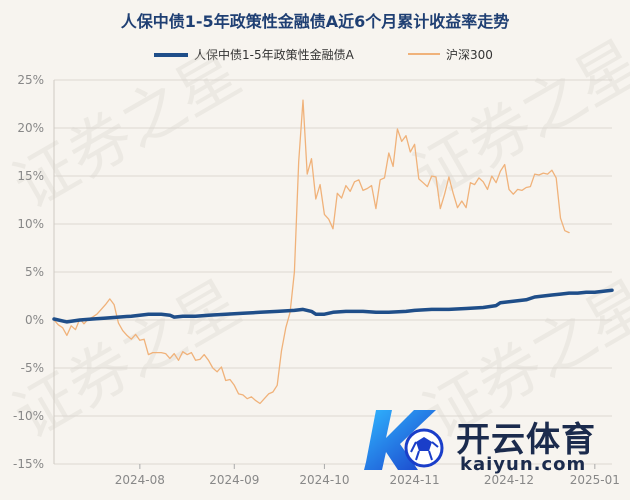  Describe the element at coordinates (171, 55) in the screenshot. I see `legend-swatch-fund` at that location.